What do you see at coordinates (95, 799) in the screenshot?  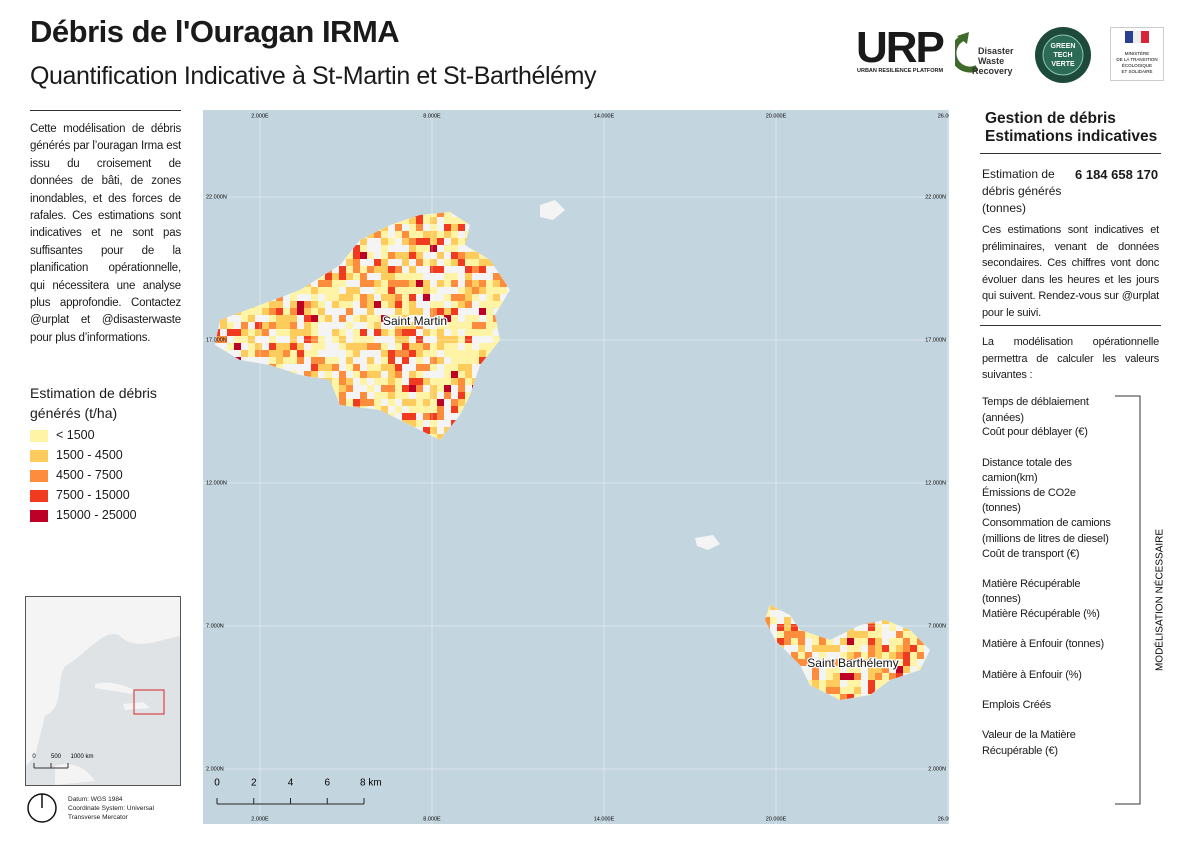 I see `datum-line: Datum: WGS 1984` at bounding box center [95, 799].